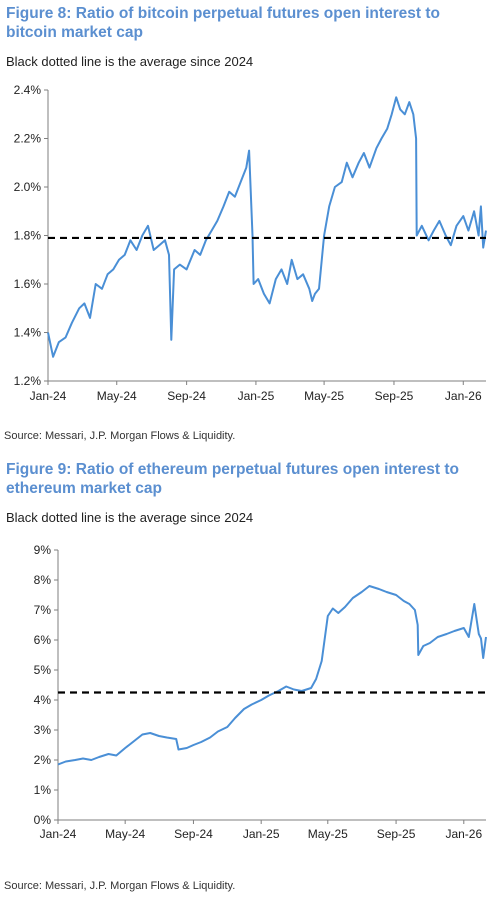 Image resolution: width=500 pixels, height=899 pixels. I want to click on y-tick-label: 2.4%, so click(28, 90).